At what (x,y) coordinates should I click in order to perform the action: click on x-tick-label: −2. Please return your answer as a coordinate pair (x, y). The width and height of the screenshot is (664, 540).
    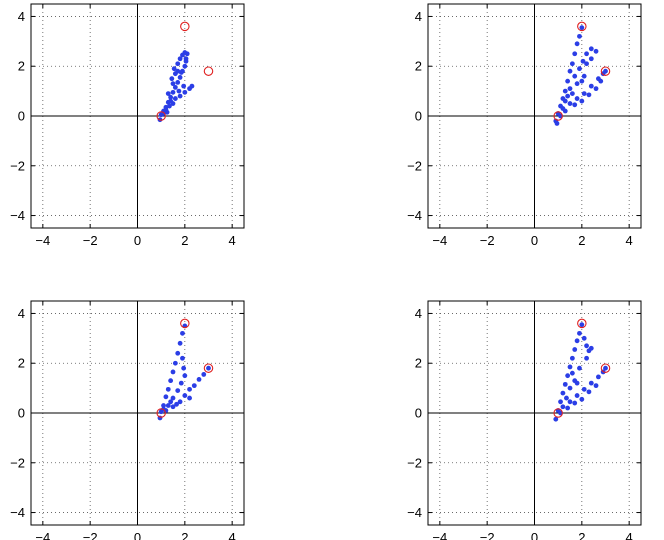
    Looking at the image, I should click on (487, 240).